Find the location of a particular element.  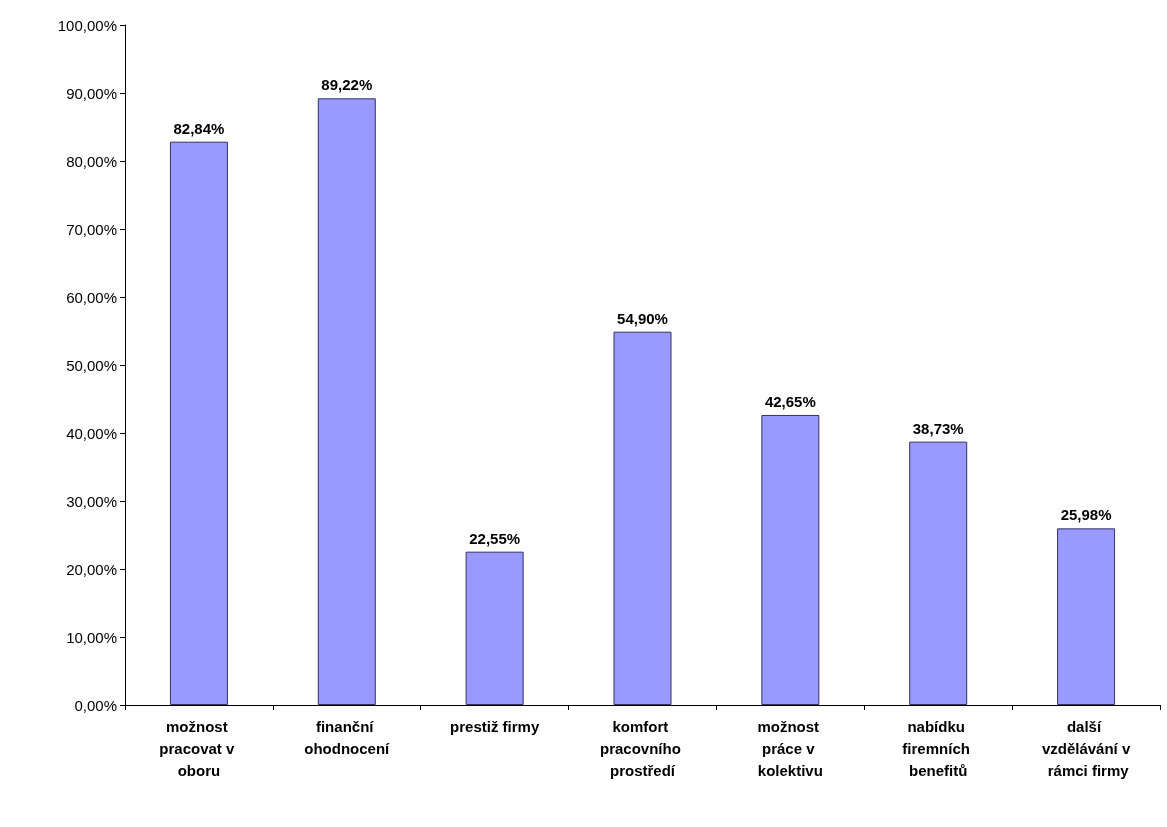

data-label: 42,65% is located at coordinates (790, 401).